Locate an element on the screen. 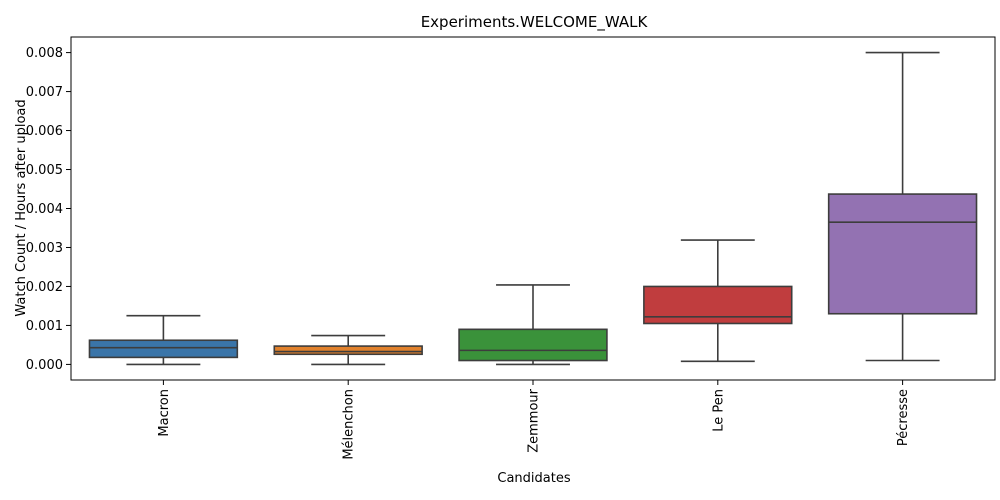  x-tick-label: Le Pen is located at coordinates (718, 410).